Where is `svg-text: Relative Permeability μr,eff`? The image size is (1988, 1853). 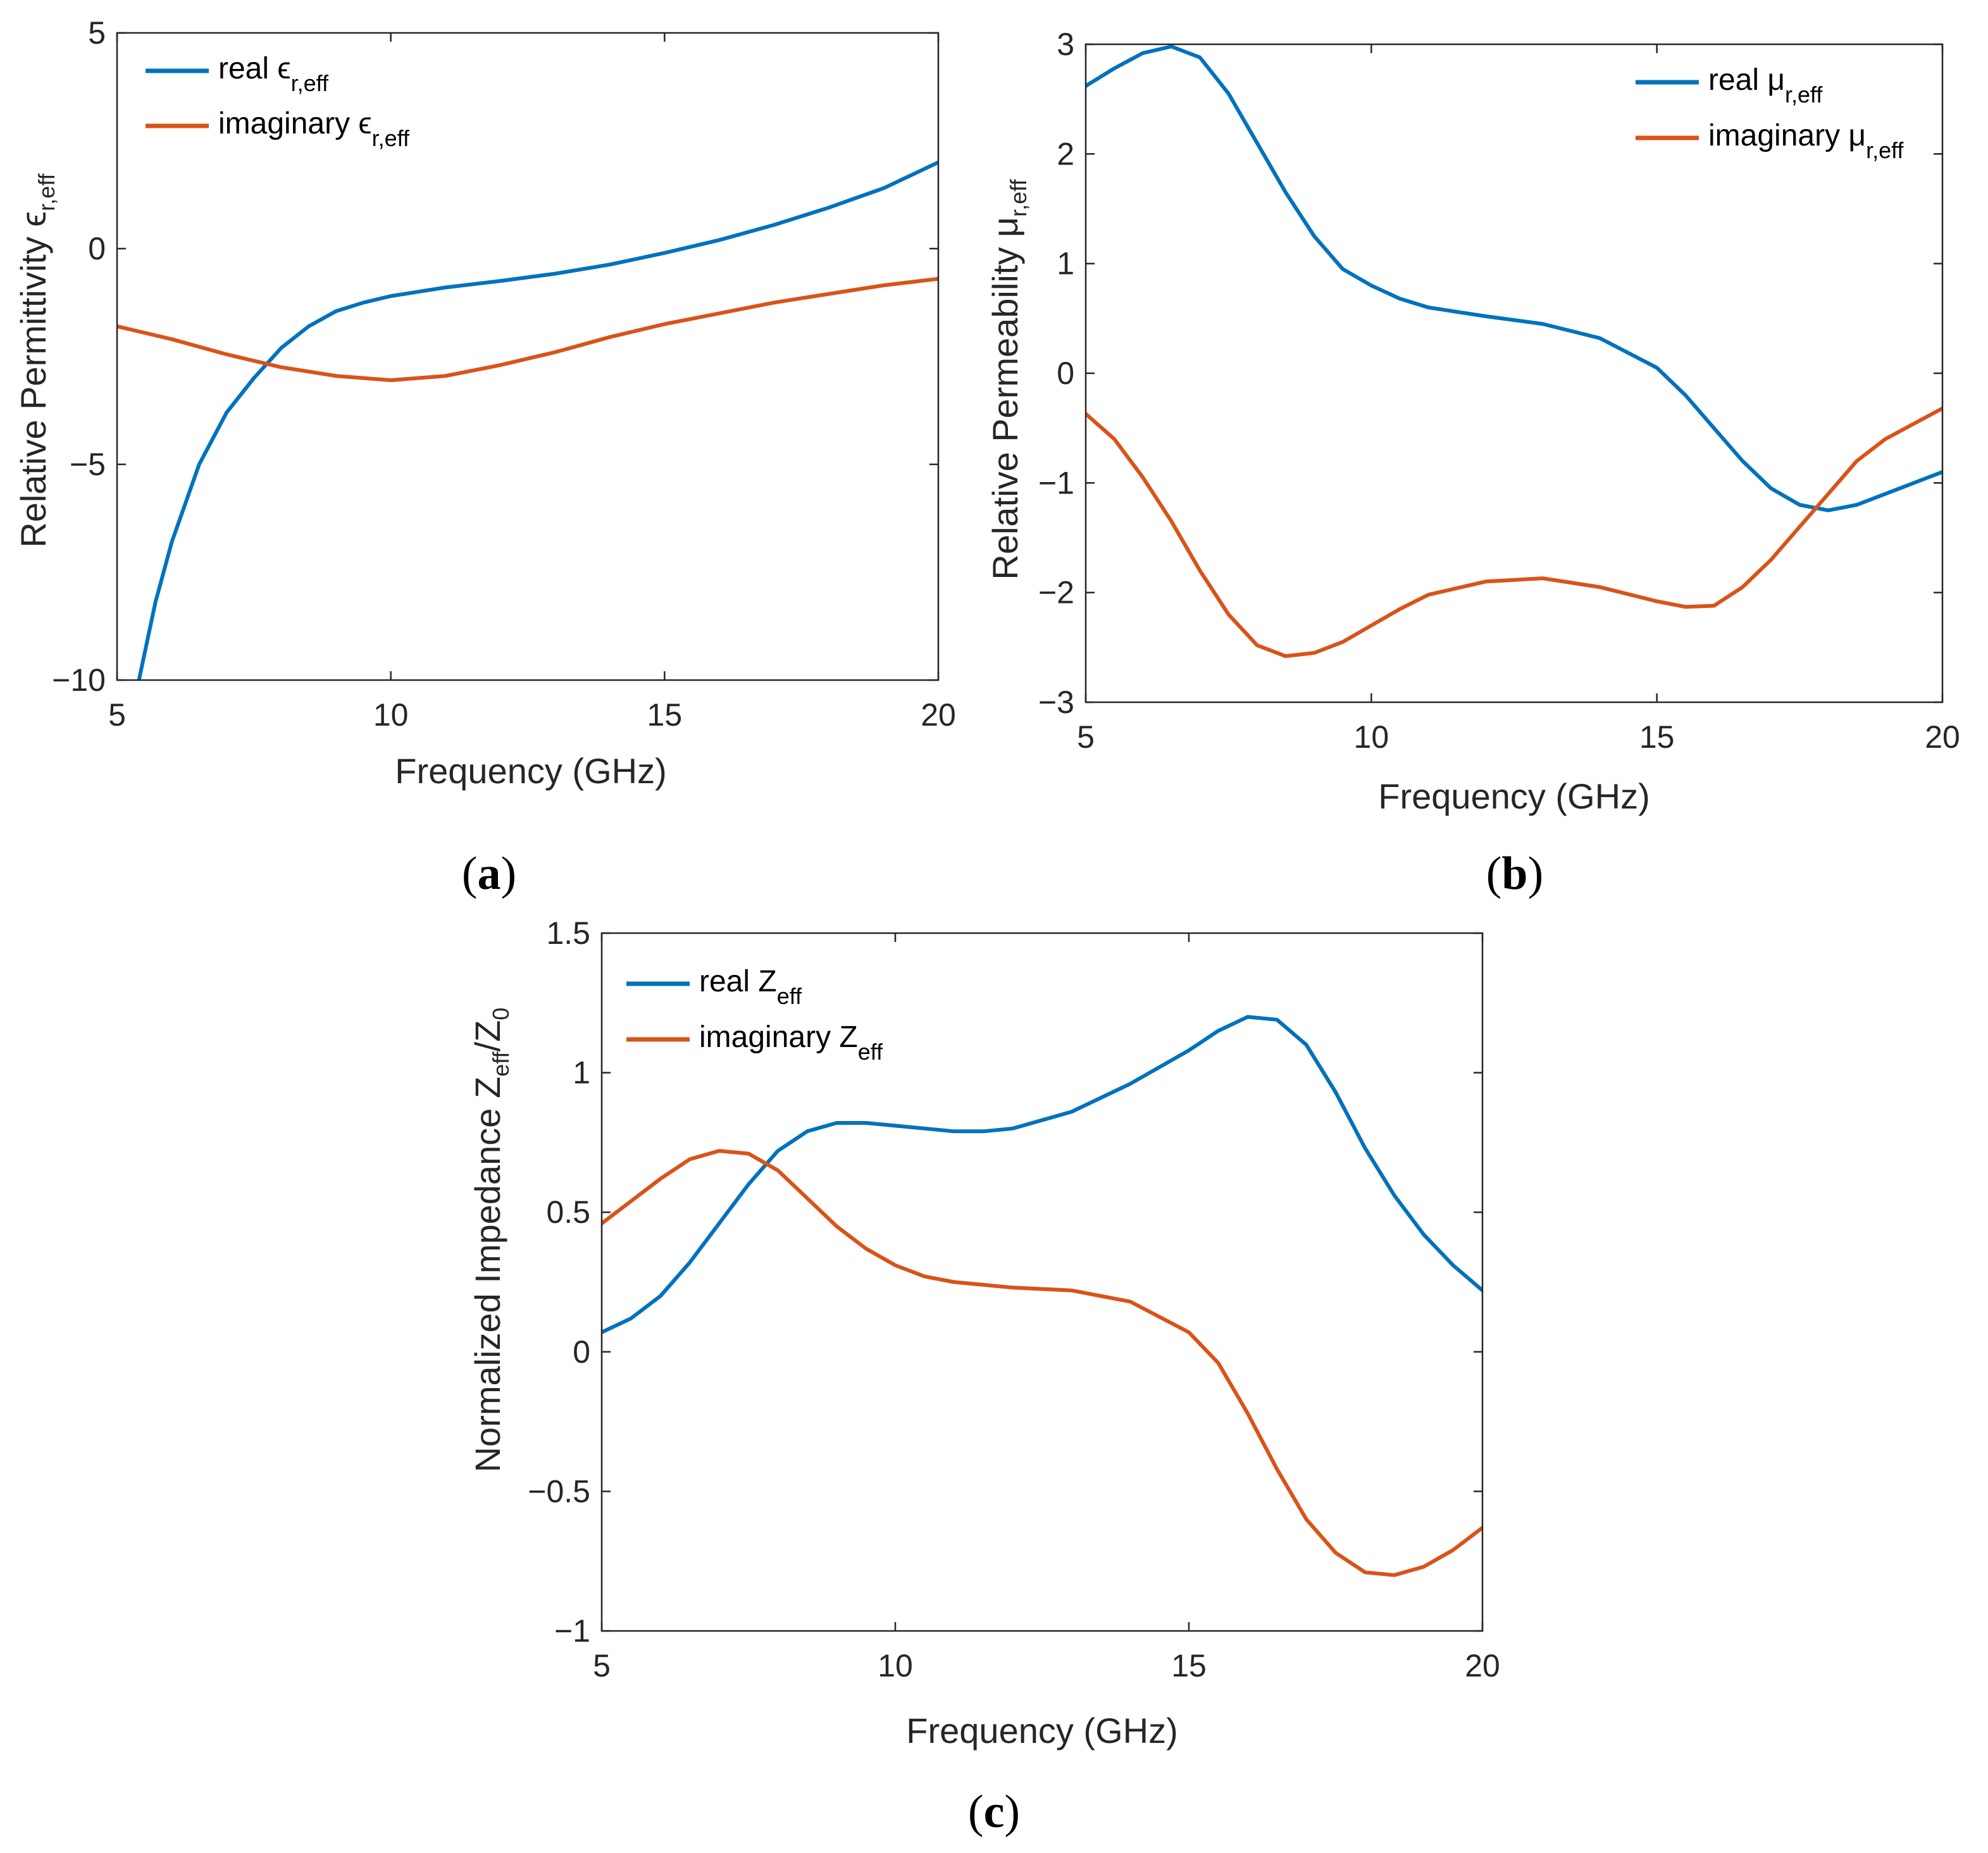
svg-text: Relative Permeability μr,eff is located at coordinates (1008, 379).